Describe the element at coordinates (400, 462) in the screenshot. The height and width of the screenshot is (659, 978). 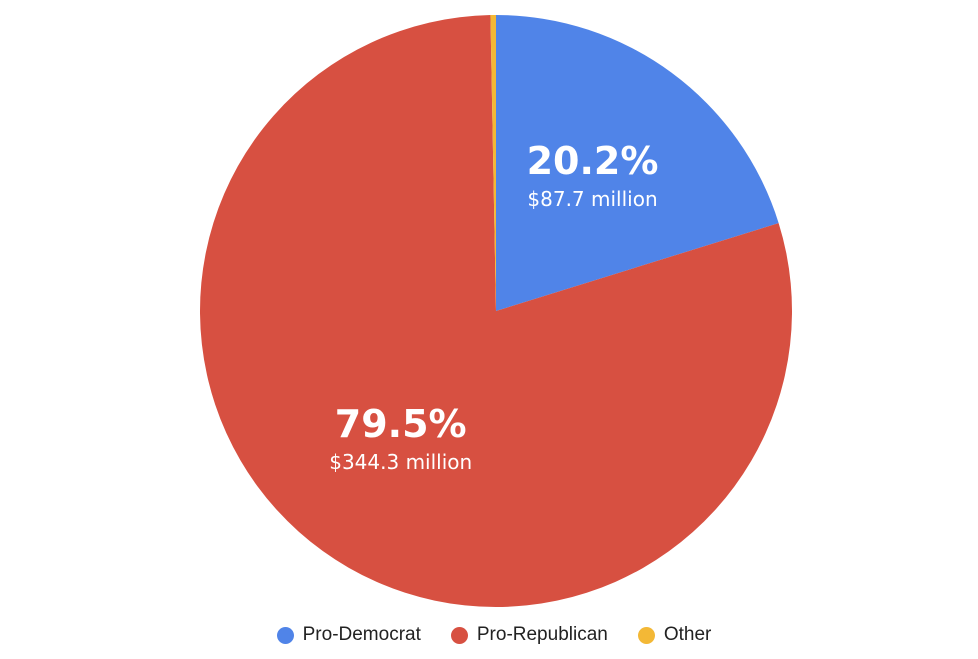
I see `slice-amount-label: $344.3 million` at that location.